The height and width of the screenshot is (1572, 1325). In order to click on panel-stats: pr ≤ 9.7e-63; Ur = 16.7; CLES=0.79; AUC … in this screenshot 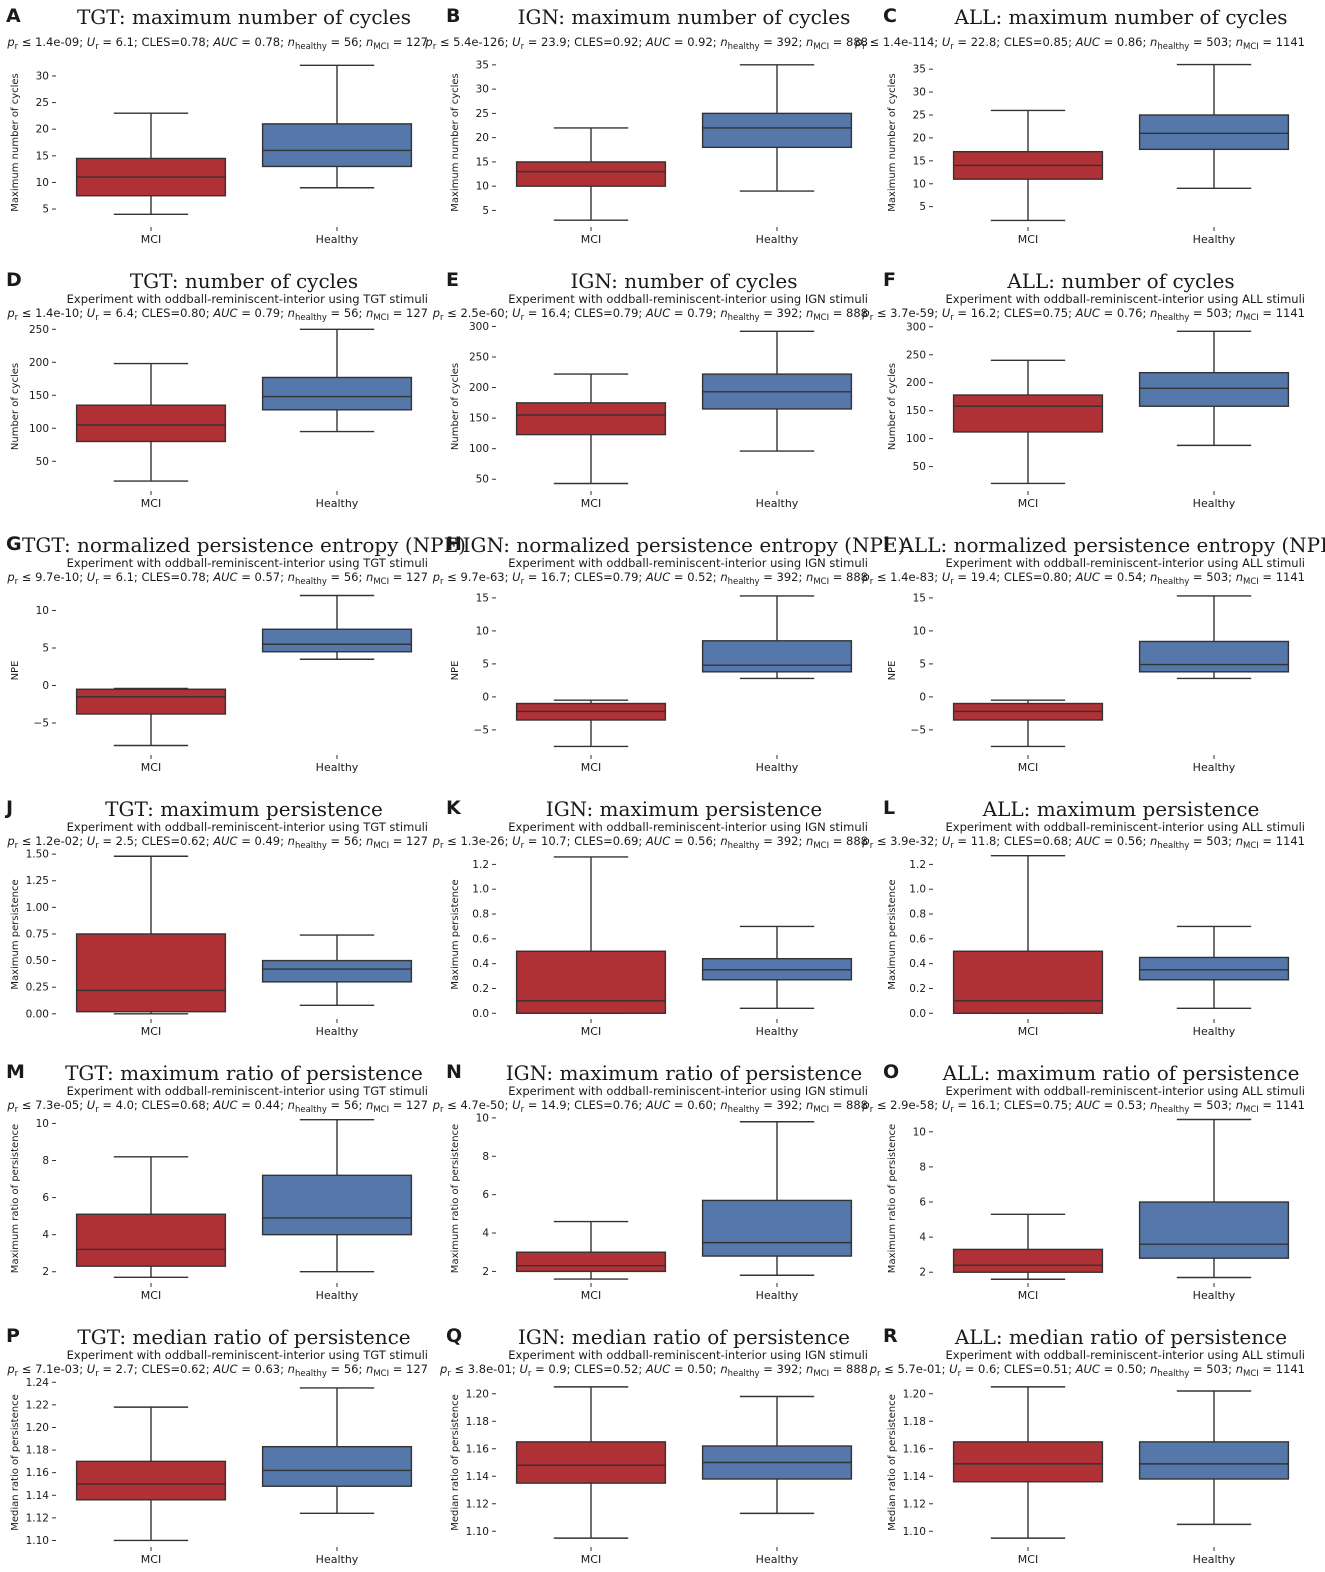, I will do `click(650, 578)`.